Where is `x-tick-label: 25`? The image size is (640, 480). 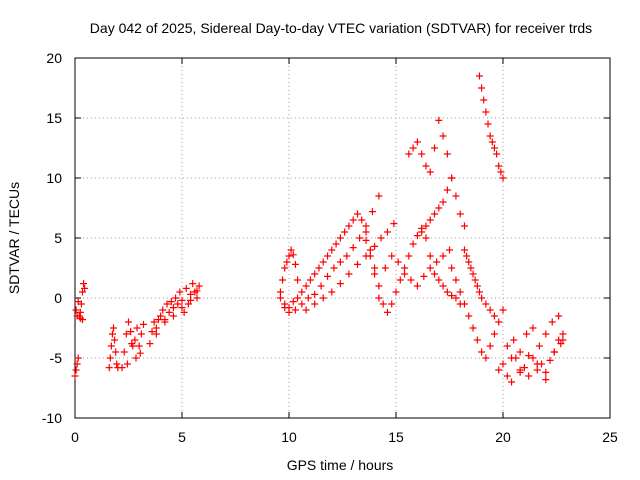
x-tick-label: 25 is located at coordinates (610, 437).